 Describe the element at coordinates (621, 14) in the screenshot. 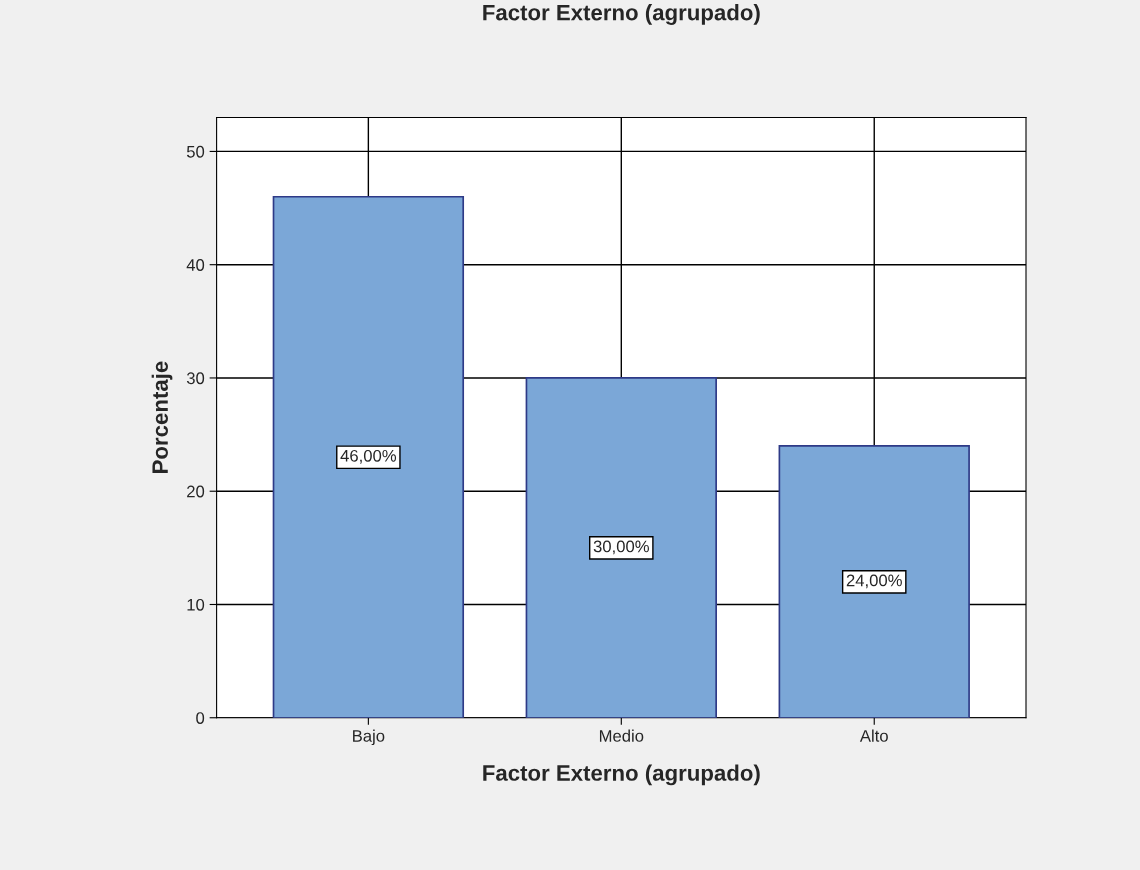

I see `chart-title: Factor Externo (agrupado)` at that location.